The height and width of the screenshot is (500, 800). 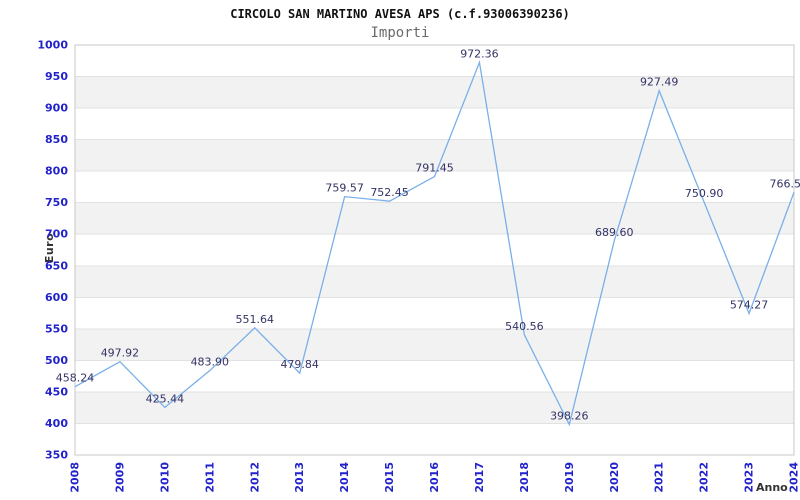 I want to click on x-tick-label: 2020, so click(x=614, y=477).